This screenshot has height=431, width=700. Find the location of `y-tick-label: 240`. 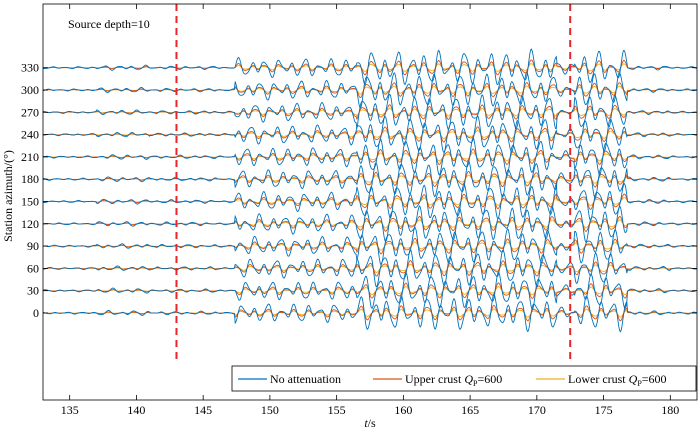

y-tick-label: 240 is located at coordinates (30, 135).